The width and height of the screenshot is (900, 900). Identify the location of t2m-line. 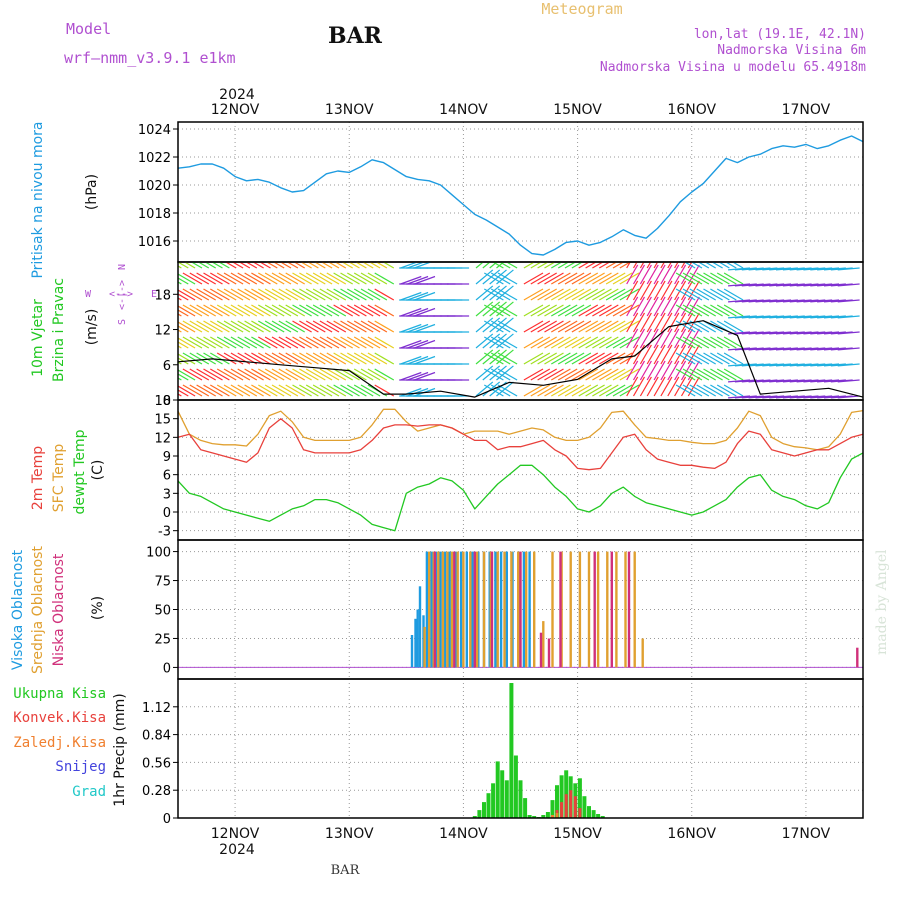
(520, 444).